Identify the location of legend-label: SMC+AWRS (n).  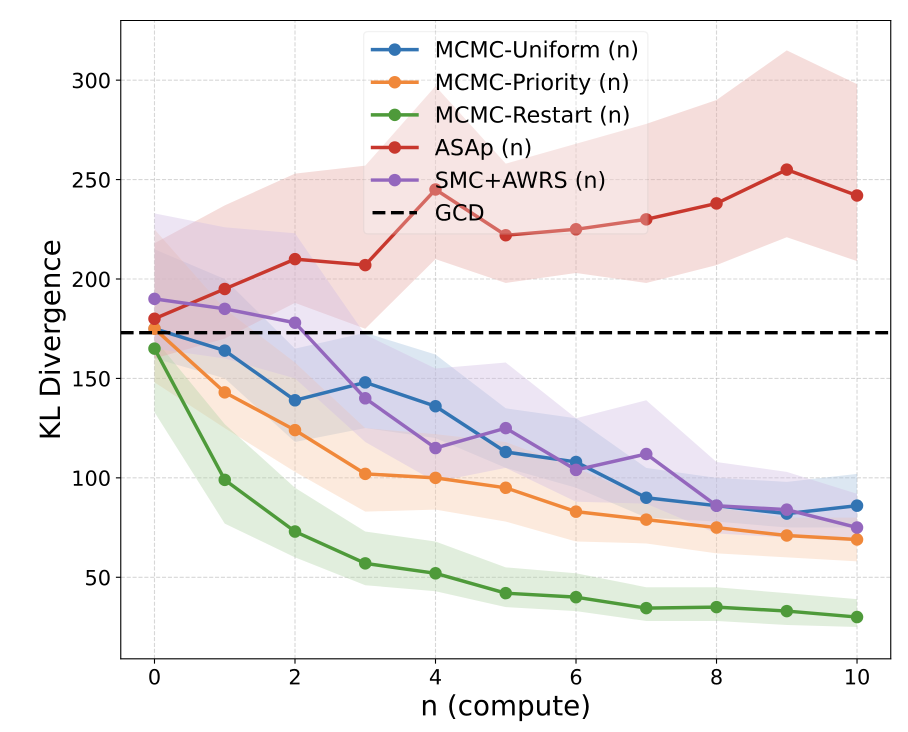
(520, 180).